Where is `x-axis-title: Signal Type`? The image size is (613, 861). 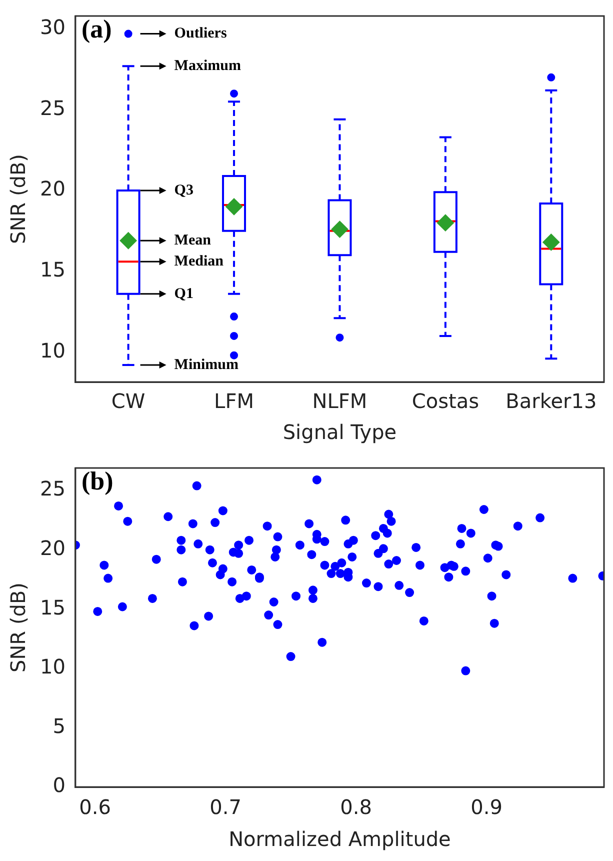 x-axis-title: Signal Type is located at coordinates (339, 432).